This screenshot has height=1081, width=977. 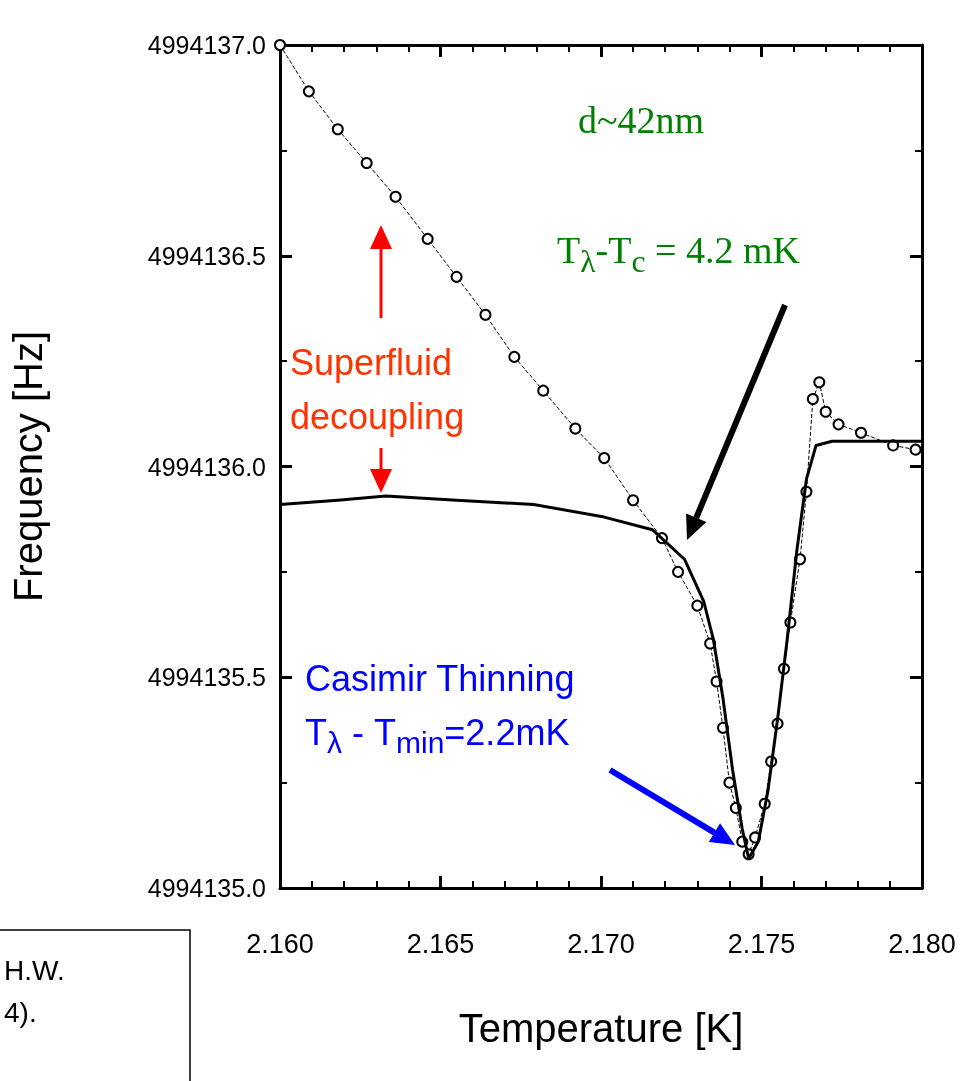 What do you see at coordinates (28, 466) in the screenshot?
I see `y-axis-title: Frequency [Hz]` at bounding box center [28, 466].